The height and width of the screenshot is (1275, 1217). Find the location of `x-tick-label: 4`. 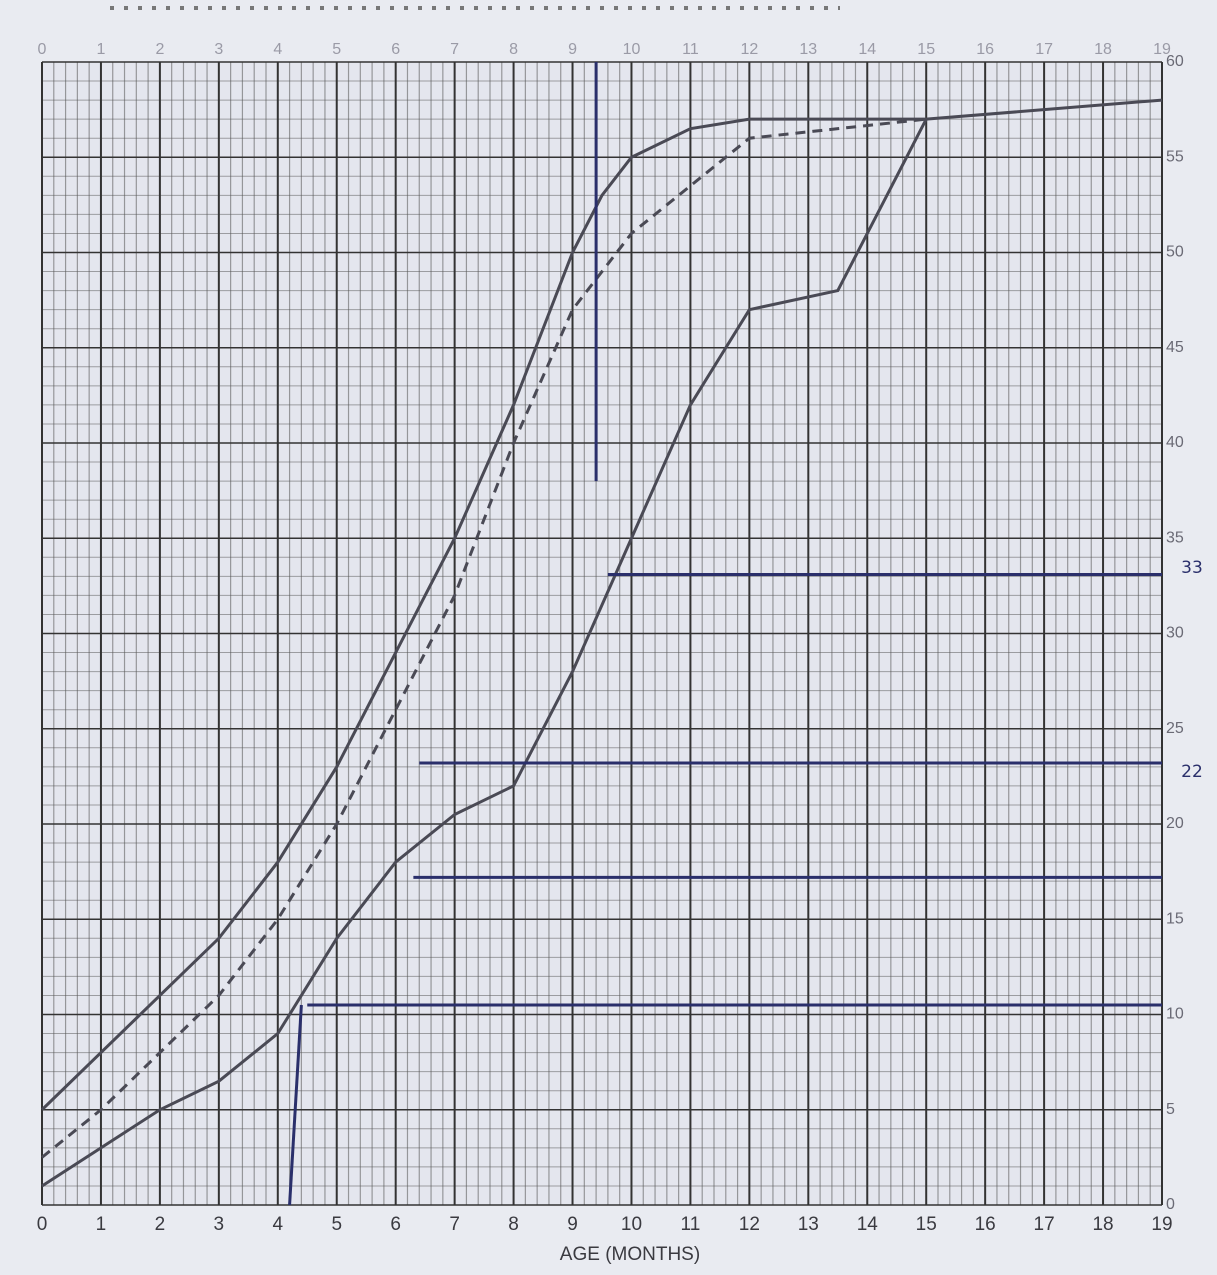

x-tick-label: 4 is located at coordinates (278, 1224).